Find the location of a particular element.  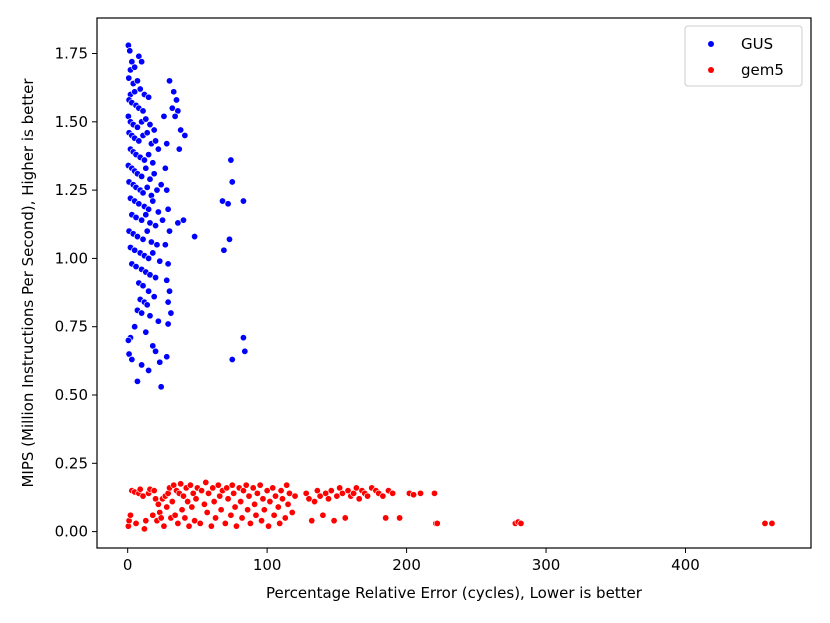

y-tick-label: 1.00 is located at coordinates (71, 258).